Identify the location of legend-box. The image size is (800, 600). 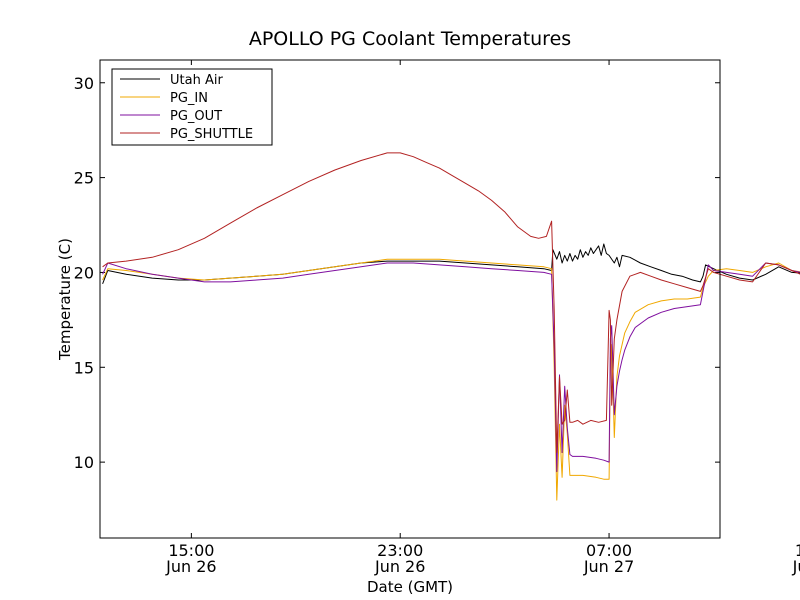
(192, 107).